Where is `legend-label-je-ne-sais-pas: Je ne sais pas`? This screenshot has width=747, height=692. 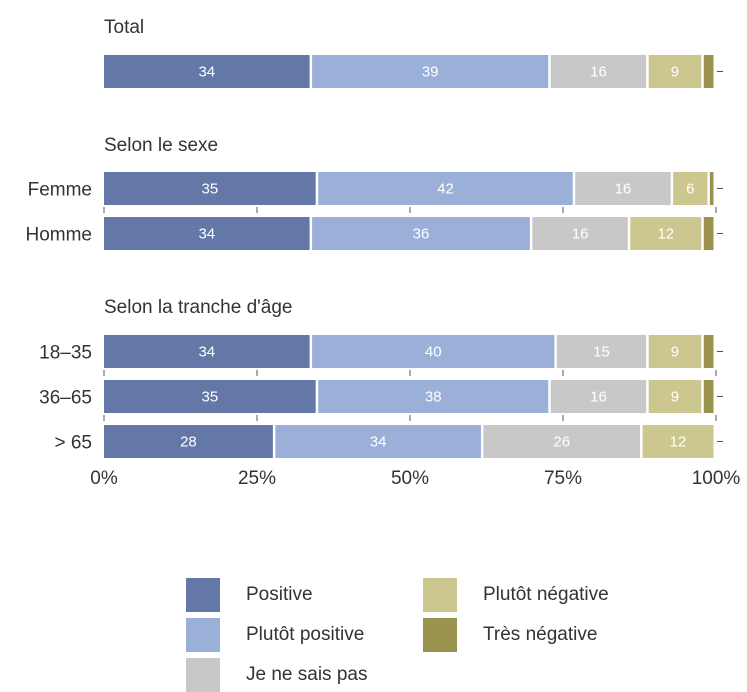
legend-label-je-ne-sais-pas: Je ne sais pas is located at coordinates (307, 674).